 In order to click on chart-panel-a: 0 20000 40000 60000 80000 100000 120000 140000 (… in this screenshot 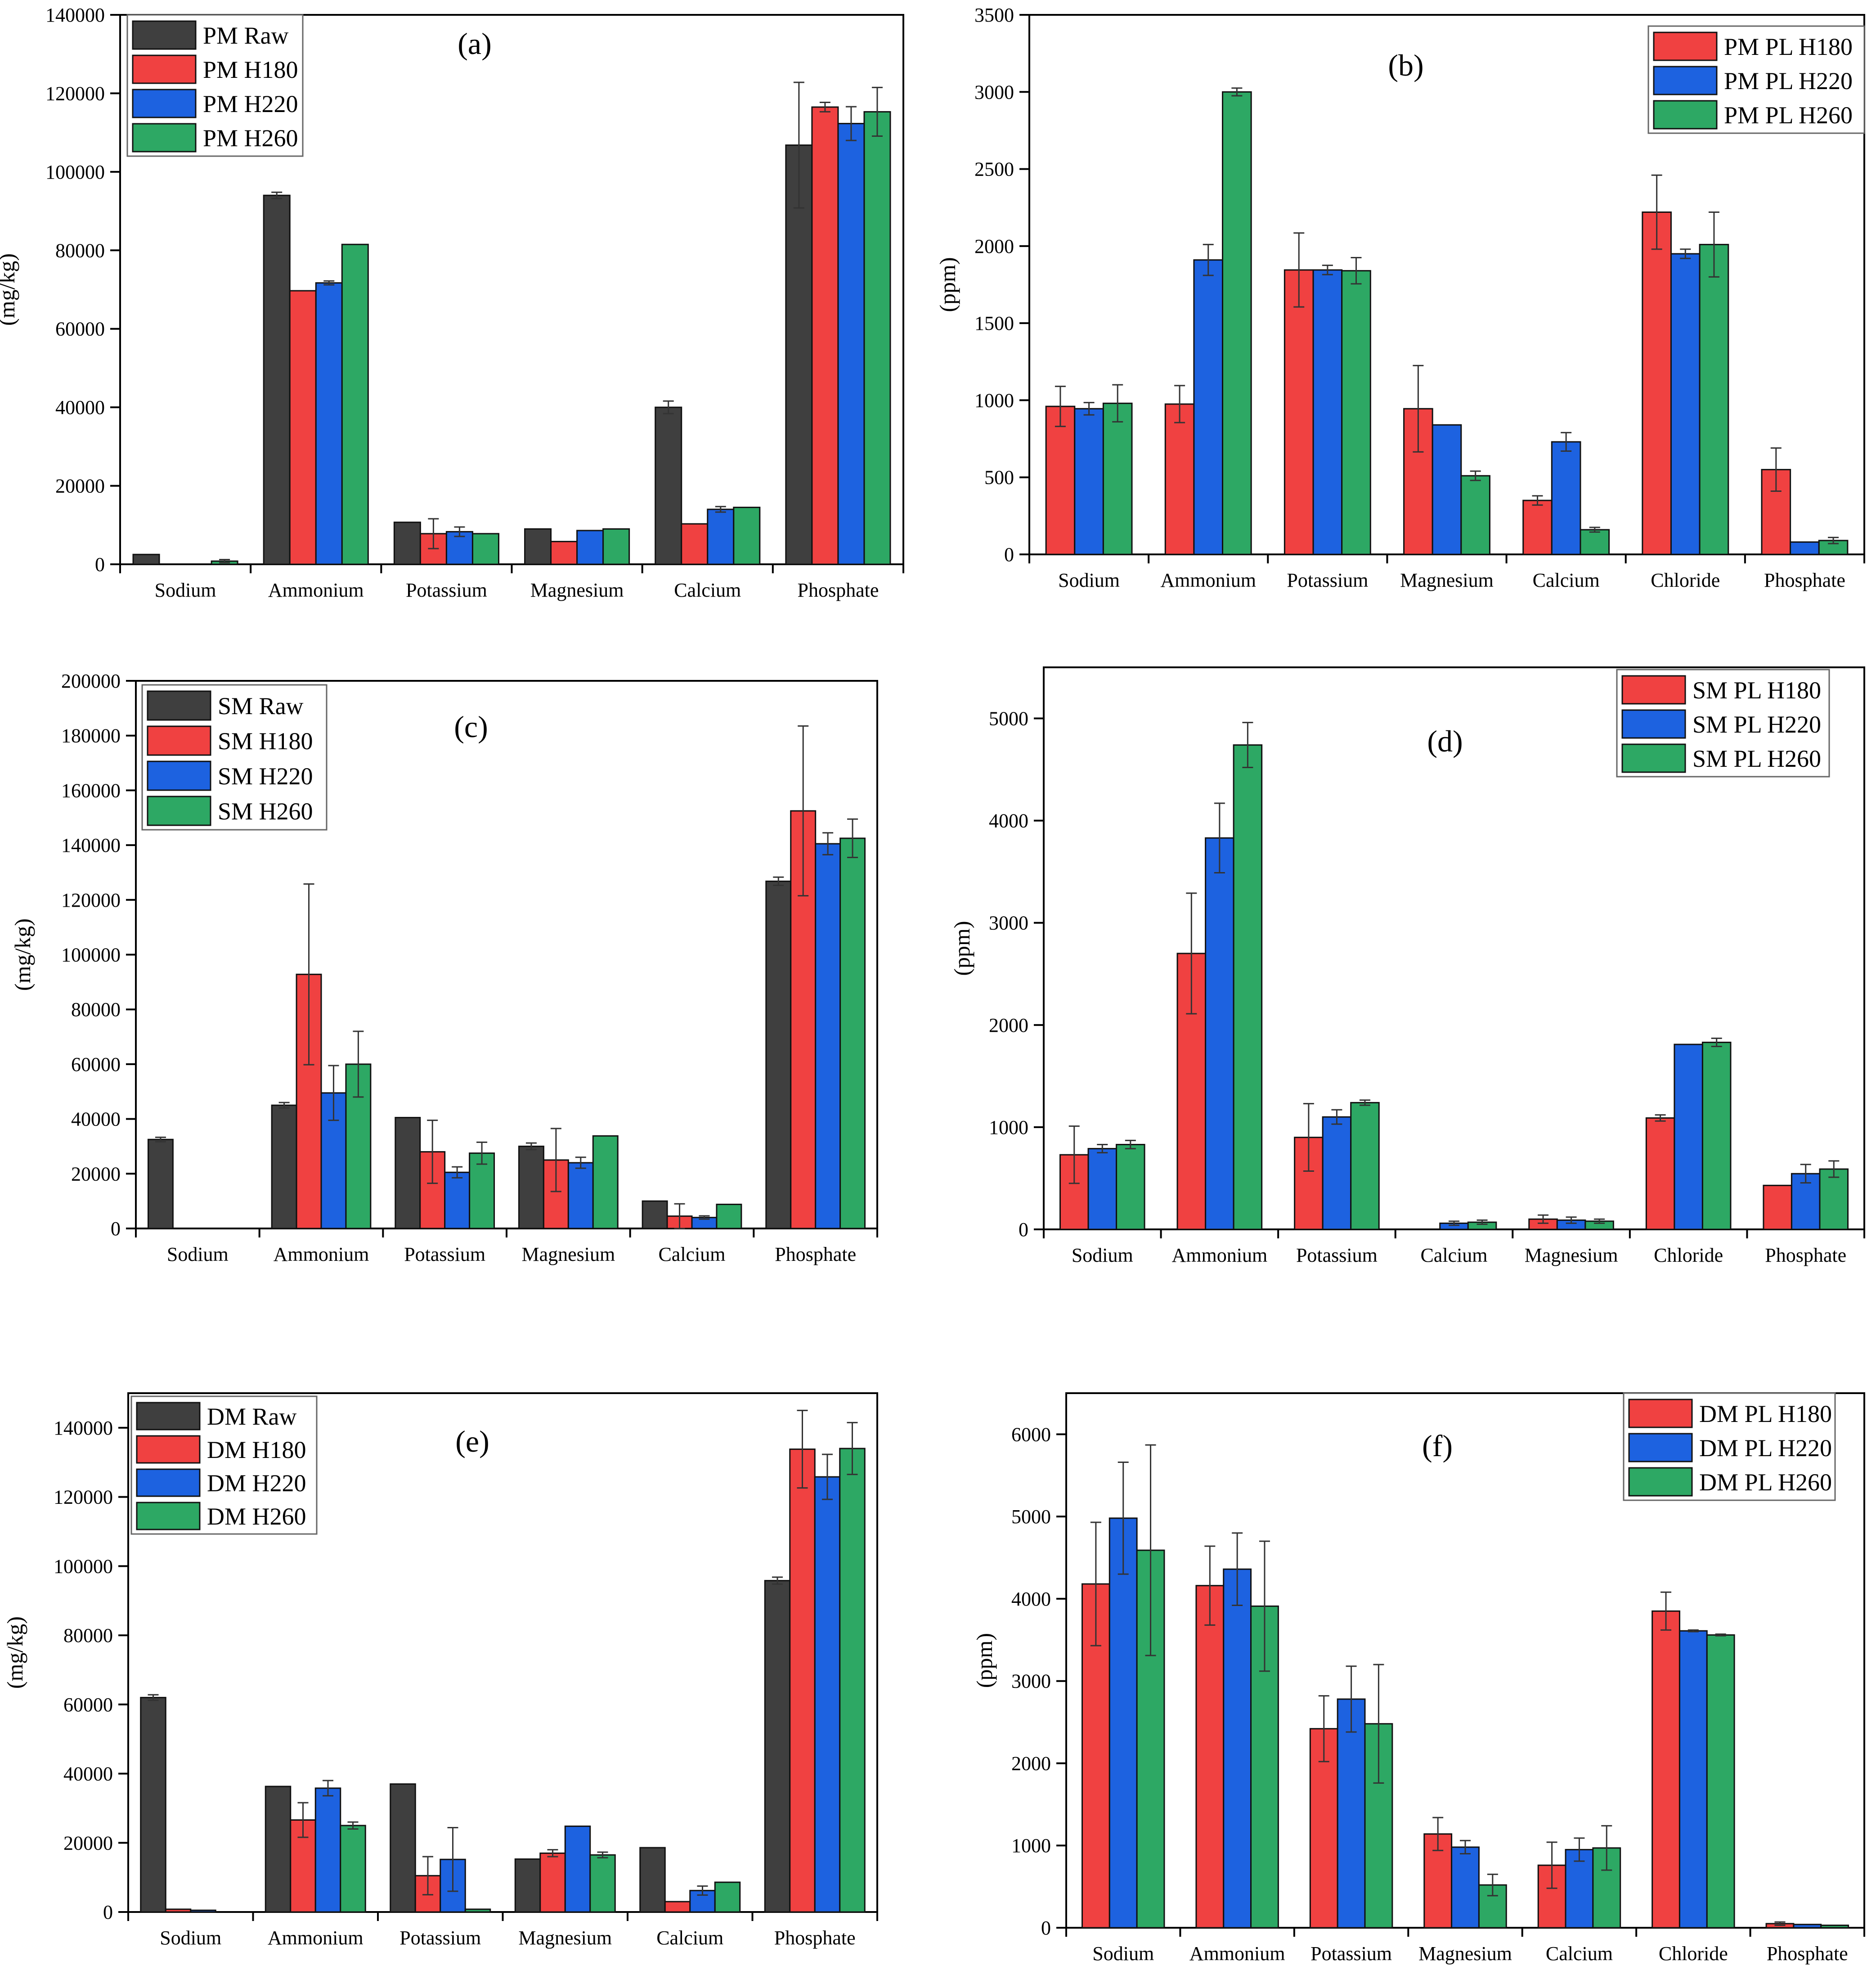, I will do `click(452, 302)`.